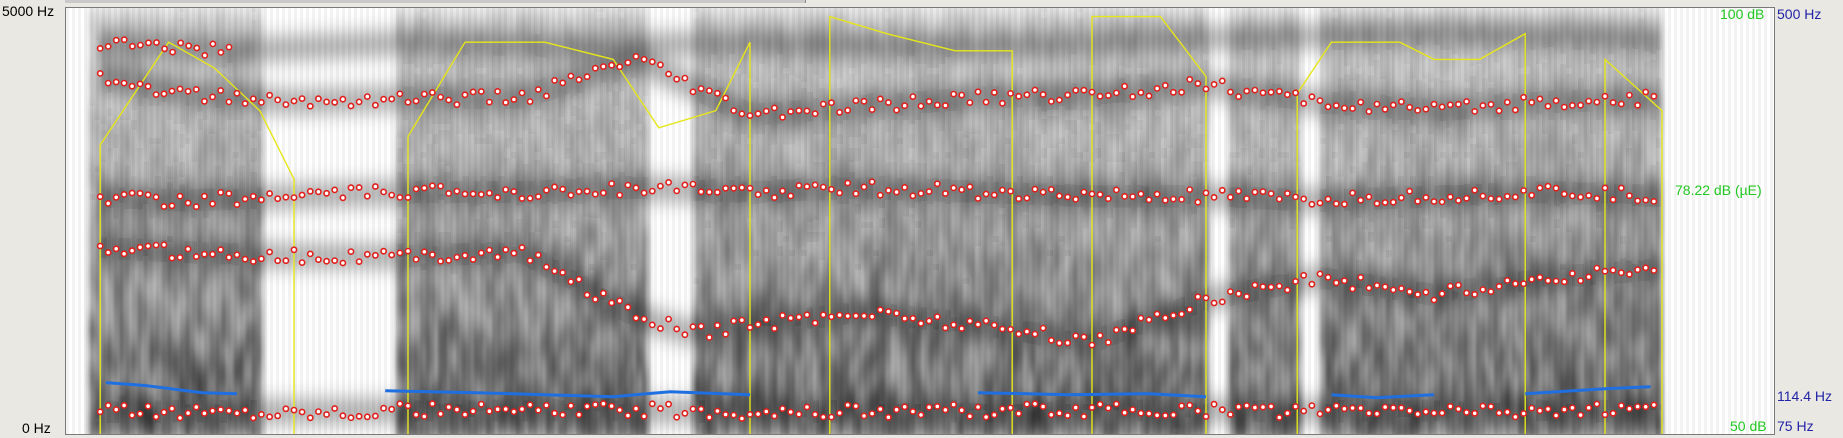 Image resolution: width=1843 pixels, height=438 pixels. I want to click on freq-axis-bottom-label: 0 Hz, so click(36, 428).